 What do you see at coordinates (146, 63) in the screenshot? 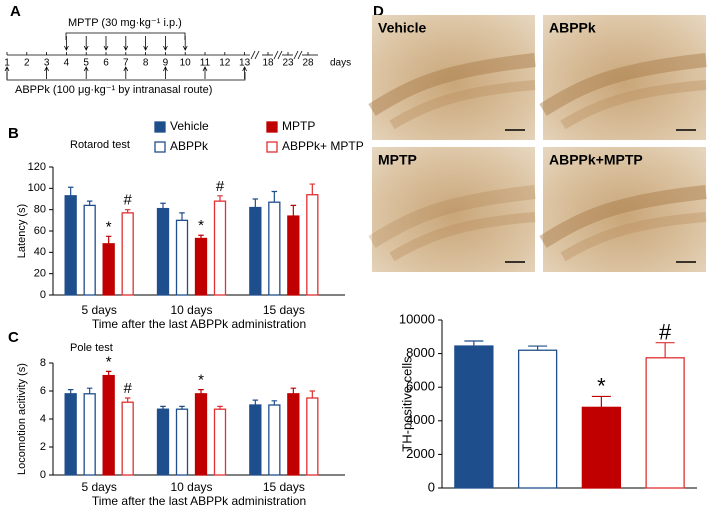
I see `day-label: 8` at bounding box center [146, 63].